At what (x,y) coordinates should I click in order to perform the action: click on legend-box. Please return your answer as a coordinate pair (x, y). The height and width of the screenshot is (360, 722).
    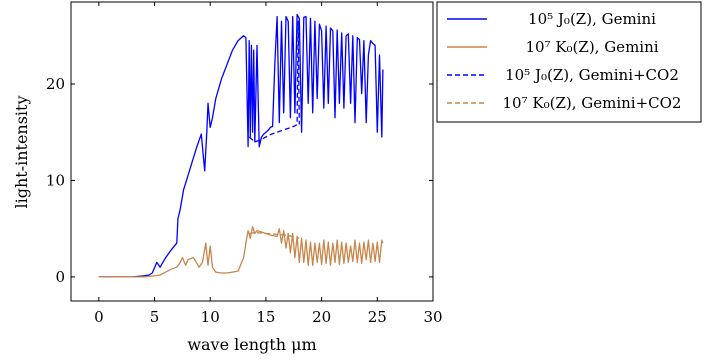
    Looking at the image, I should click on (569, 62).